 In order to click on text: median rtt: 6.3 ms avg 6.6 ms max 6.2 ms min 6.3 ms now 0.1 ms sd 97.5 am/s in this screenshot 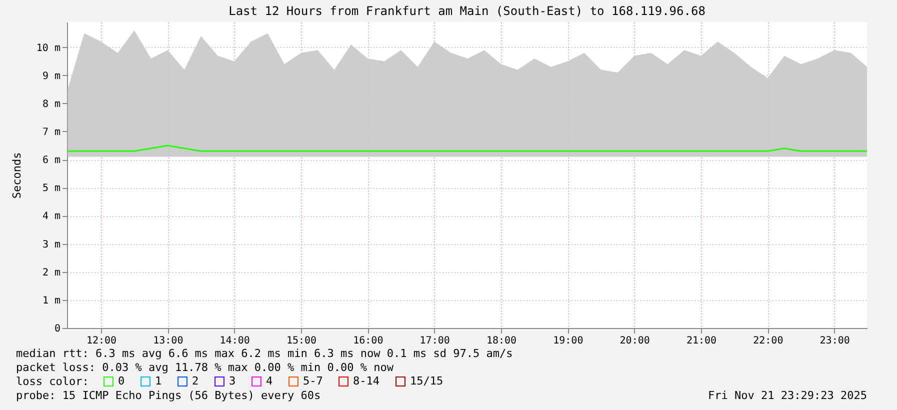, I will do `click(264, 353)`.